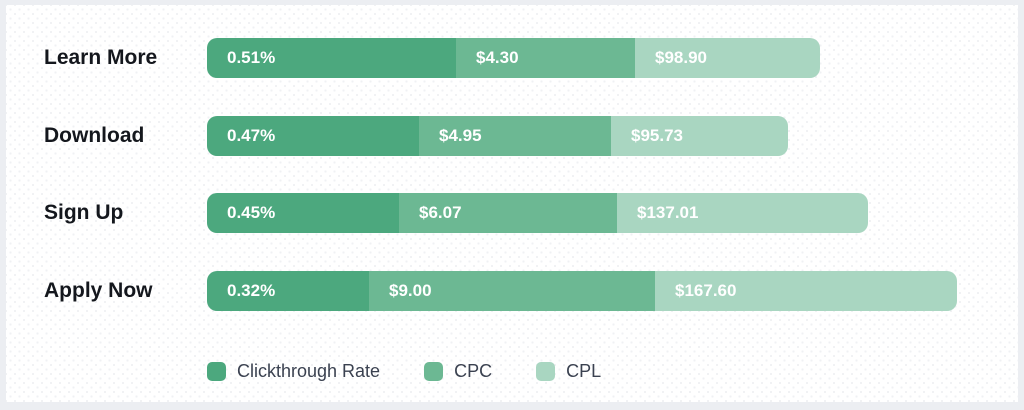  Describe the element at coordinates (331, 58) in the screenshot. I see `bar-segment-clickthrough-rate: 0.51%` at that location.